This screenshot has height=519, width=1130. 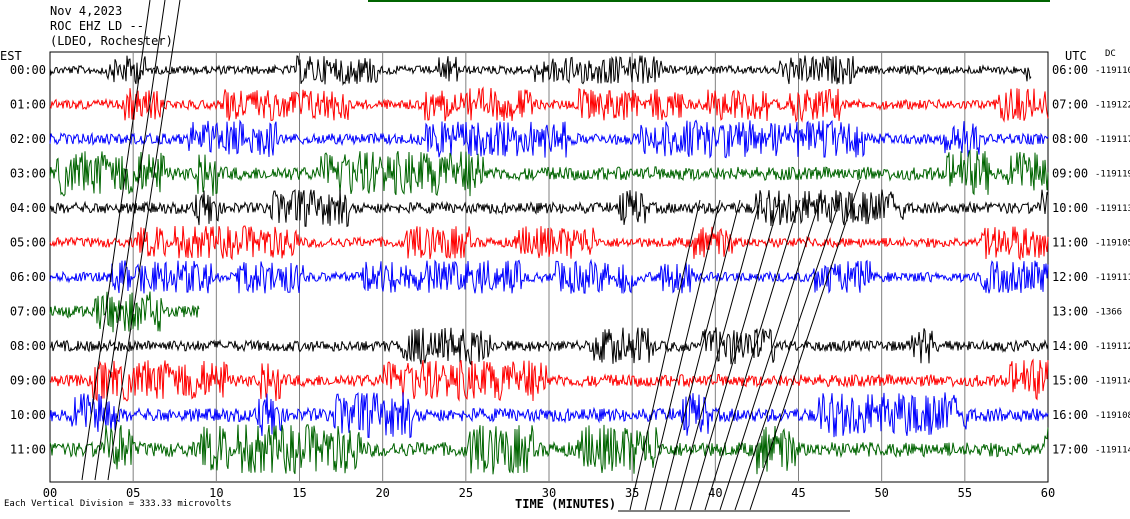 What do you see at coordinates (1076, 56) in the screenshot?
I see `right-axis-title: UTC` at bounding box center [1076, 56].